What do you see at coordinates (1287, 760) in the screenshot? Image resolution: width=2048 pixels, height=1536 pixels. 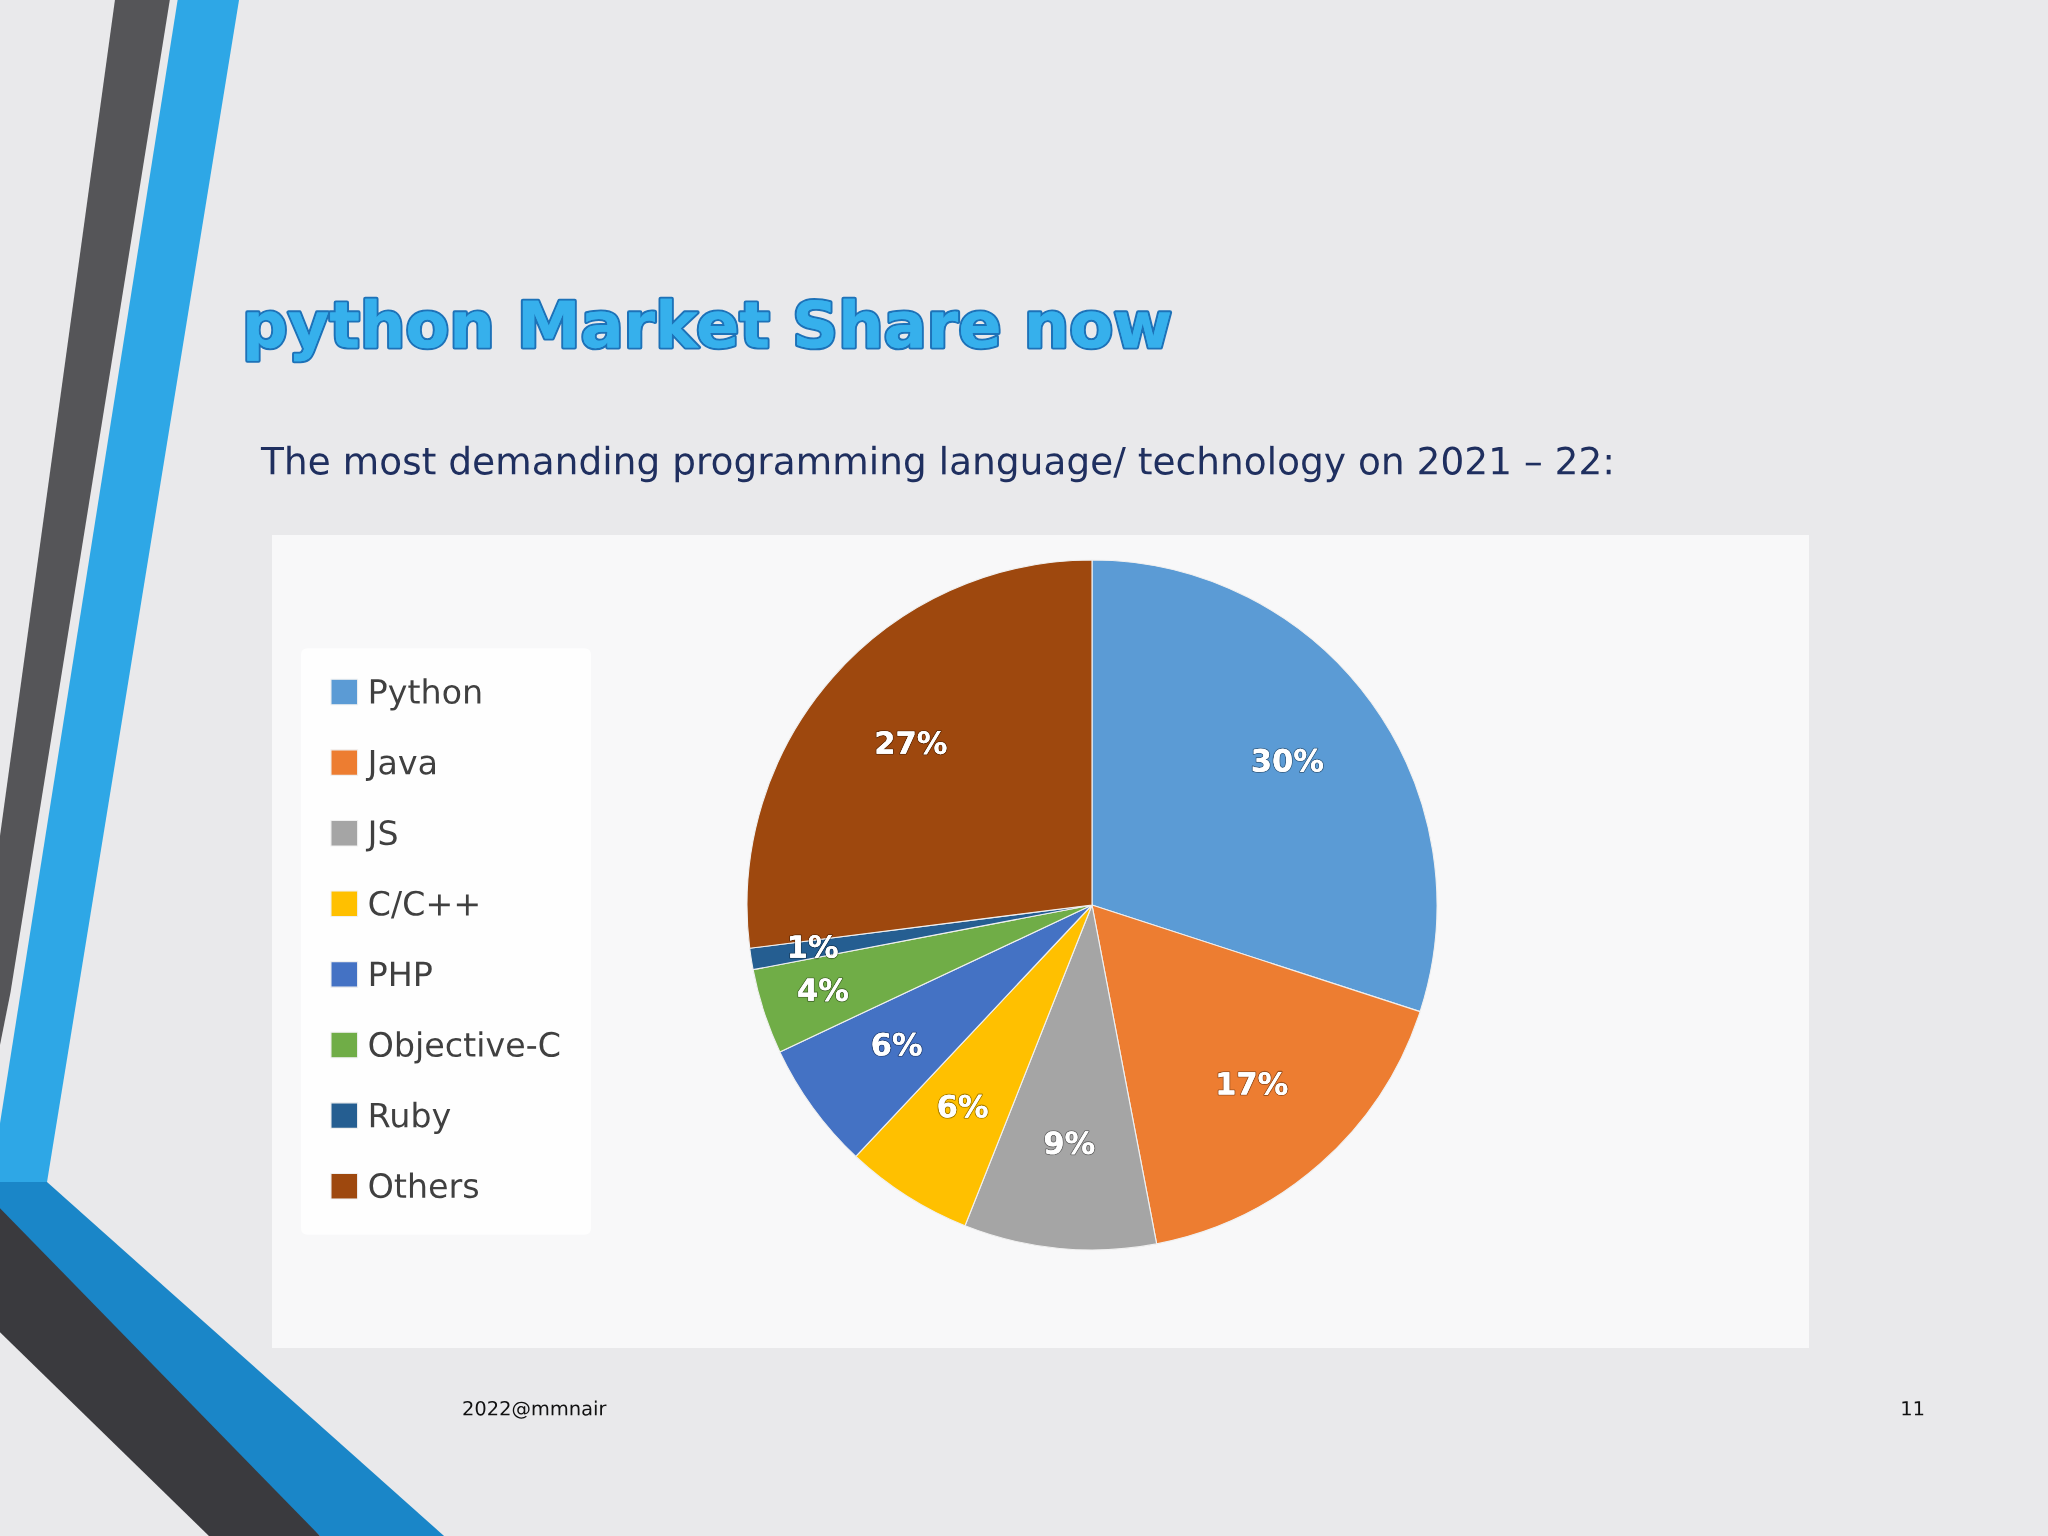 I see `data-label: 30%` at bounding box center [1287, 760].